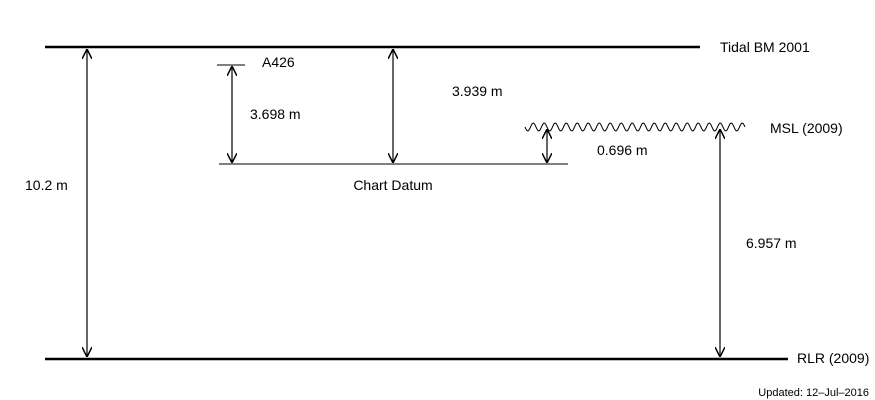 Image resolution: width=875 pixels, height=400 pixels. What do you see at coordinates (278, 62) in the screenshot?
I see `a426-label: A426` at bounding box center [278, 62].